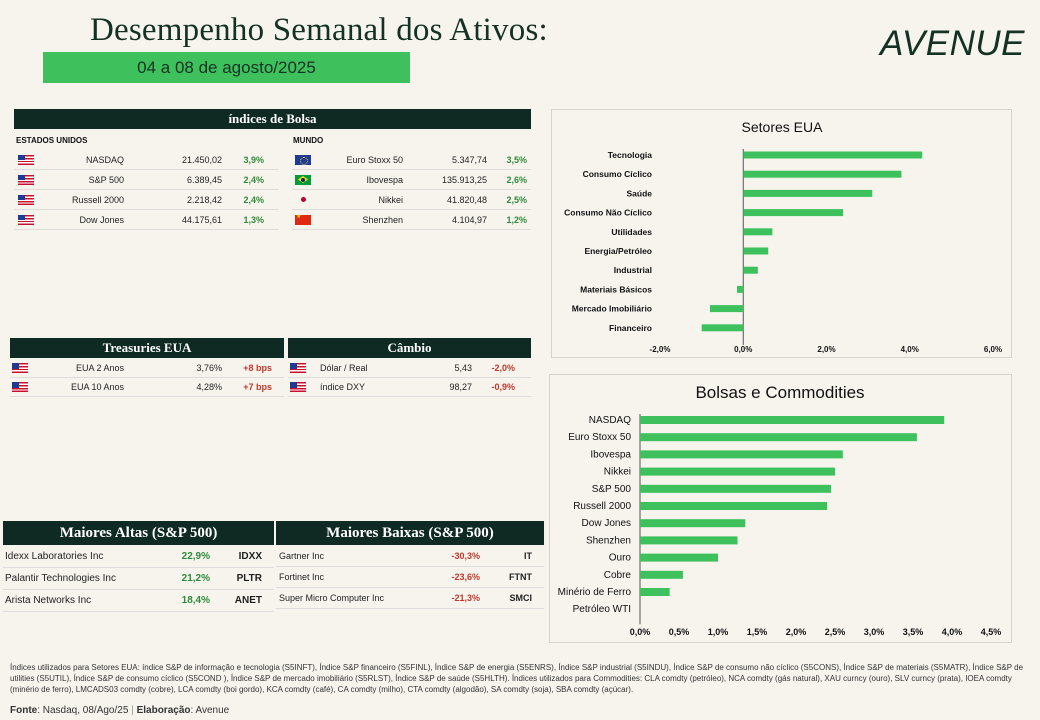  I want to click on stock-name: Fortinet Inc, so click(302, 577).